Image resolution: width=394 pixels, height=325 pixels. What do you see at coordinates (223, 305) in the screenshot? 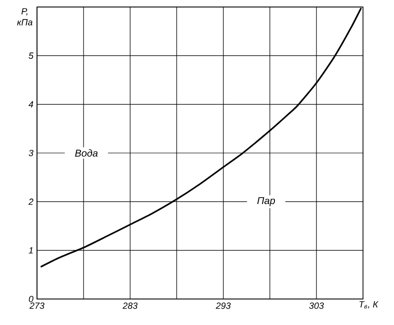
I see `x-tick-label: 293` at bounding box center [223, 305].